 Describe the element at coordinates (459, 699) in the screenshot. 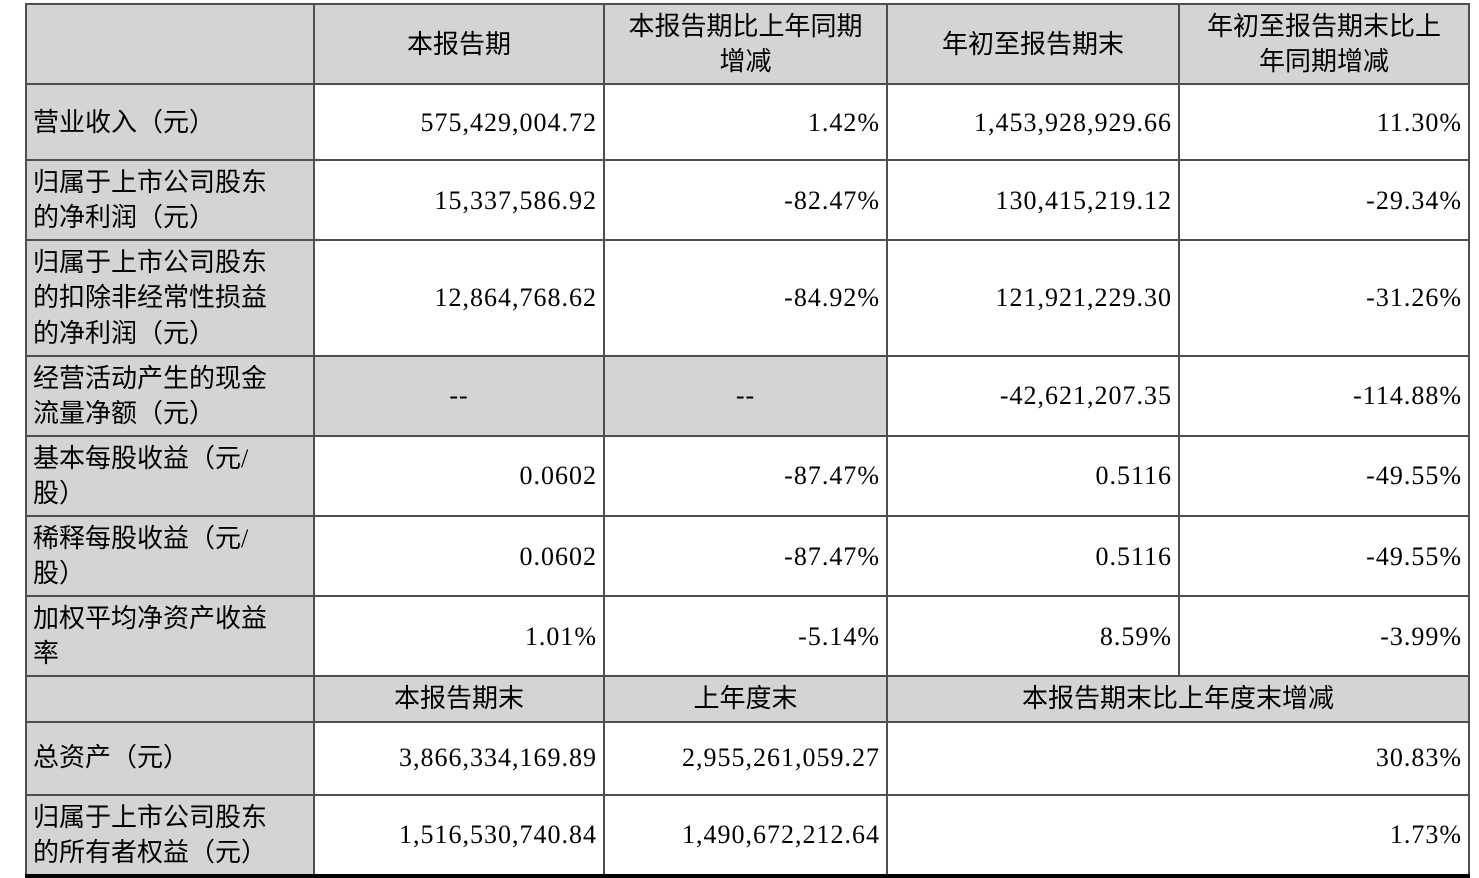

I see `balance-header-current-period-end: 本报告期末` at that location.